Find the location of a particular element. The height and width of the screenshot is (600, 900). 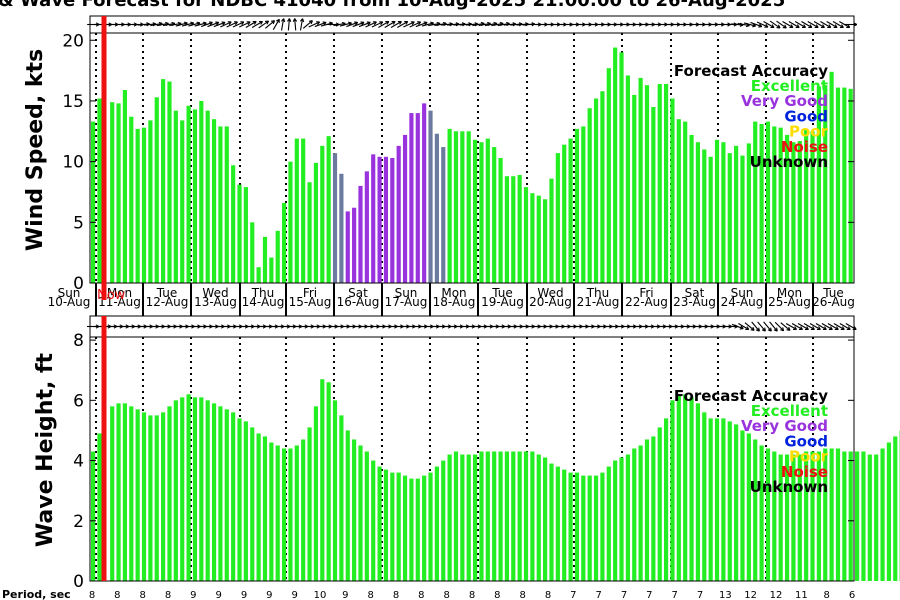

y-tick-label: 4 is located at coordinates (78, 462).